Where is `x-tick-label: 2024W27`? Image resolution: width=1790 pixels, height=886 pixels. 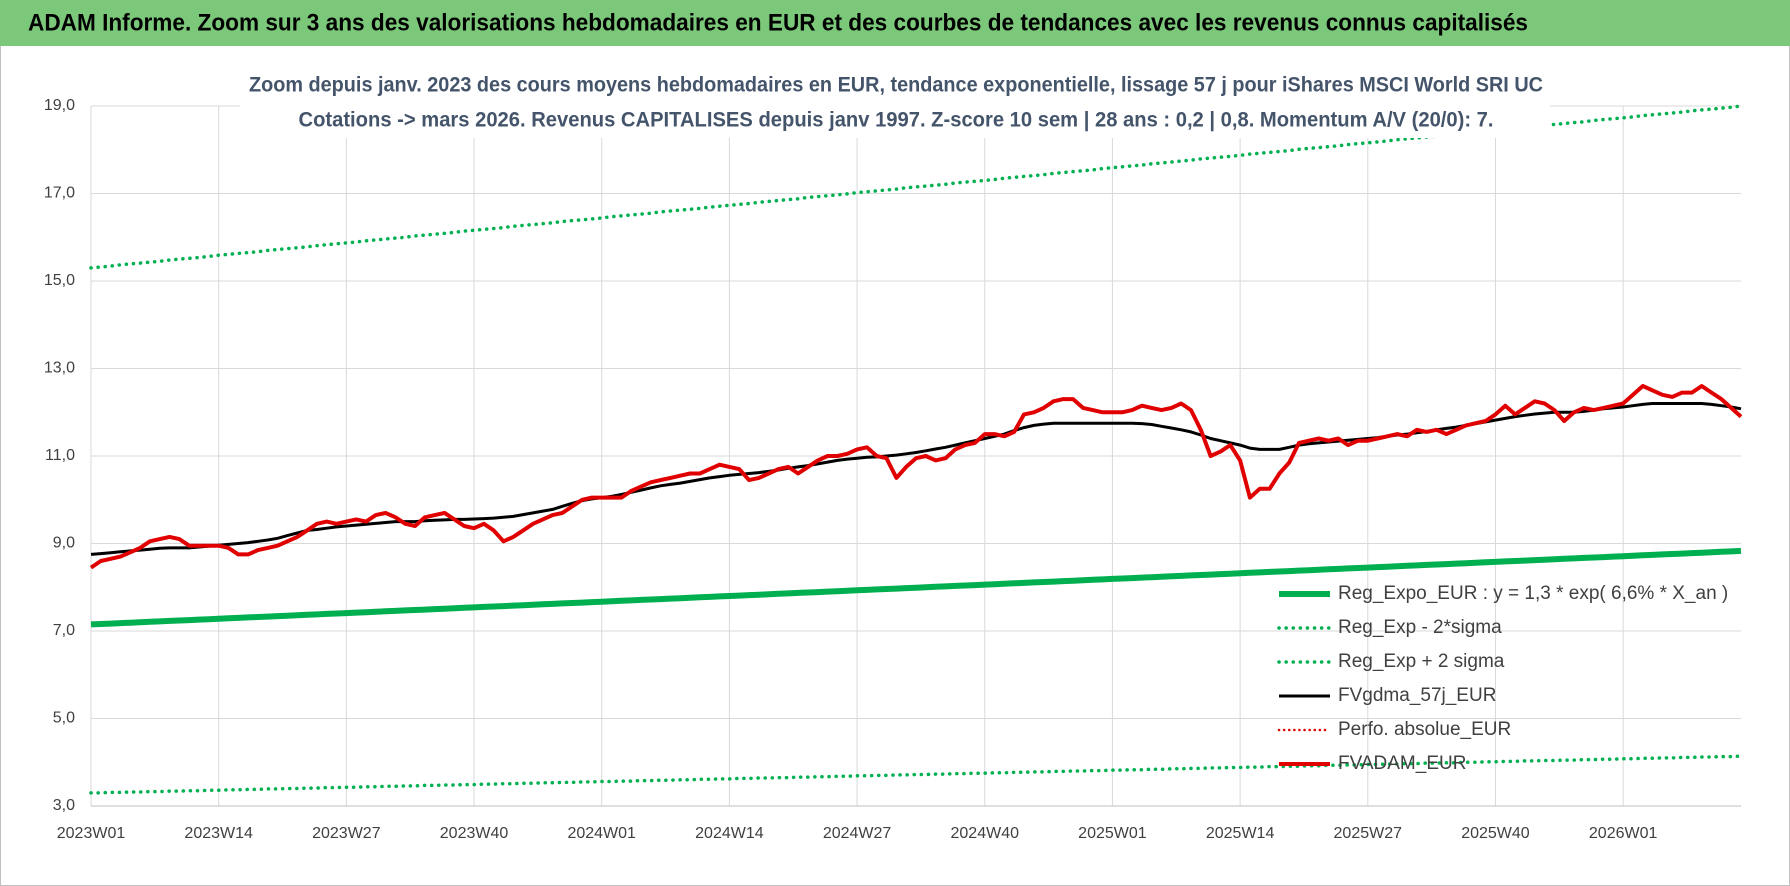 x-tick-label: 2024W27 is located at coordinates (857, 833).